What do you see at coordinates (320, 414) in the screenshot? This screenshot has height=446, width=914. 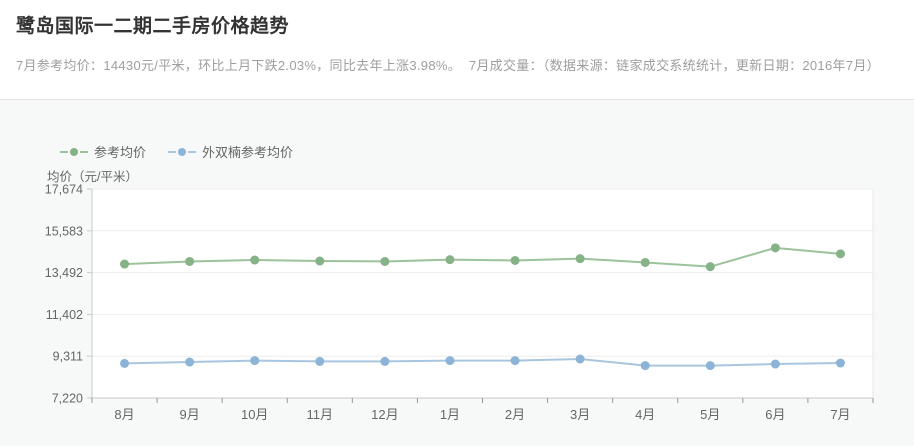 I see `x-tick-label: 11月` at bounding box center [320, 414].